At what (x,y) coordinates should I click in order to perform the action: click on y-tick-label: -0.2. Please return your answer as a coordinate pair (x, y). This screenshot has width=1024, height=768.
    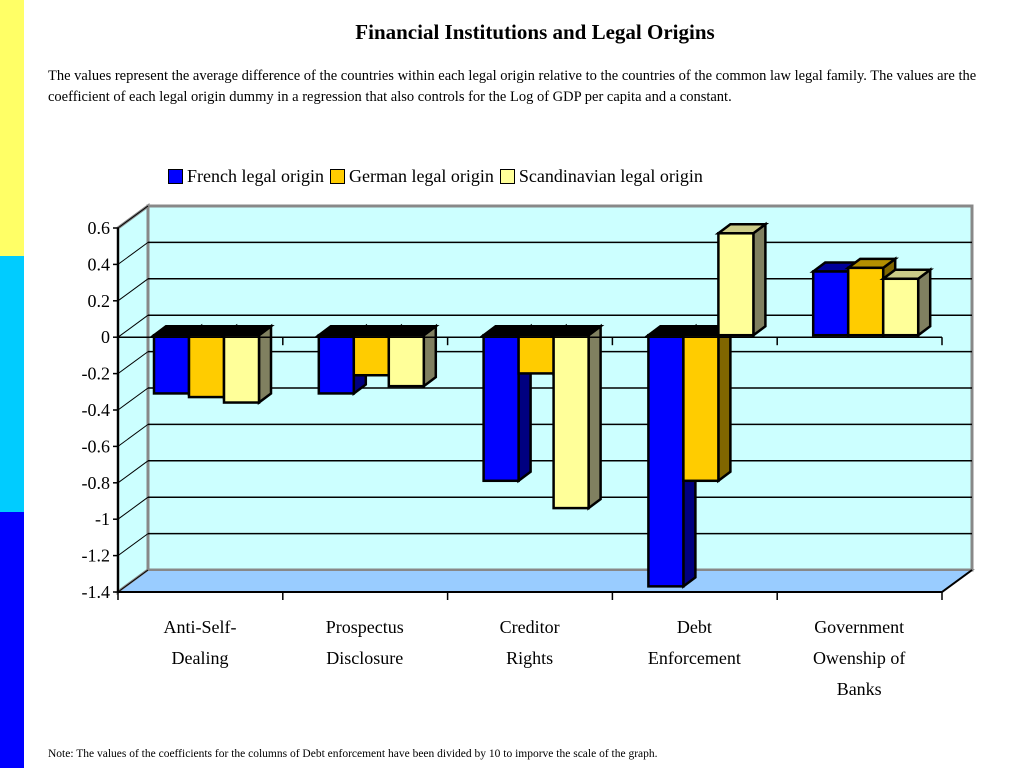
    Looking at the image, I should click on (96, 374).